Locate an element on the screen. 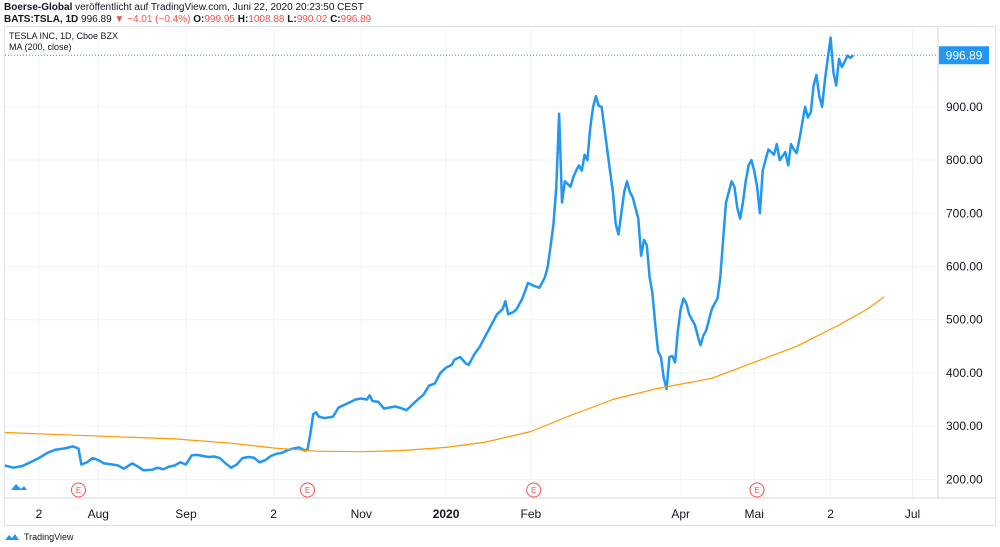  price-change: ▼ −4.01 (−0.4%) is located at coordinates (152, 19).